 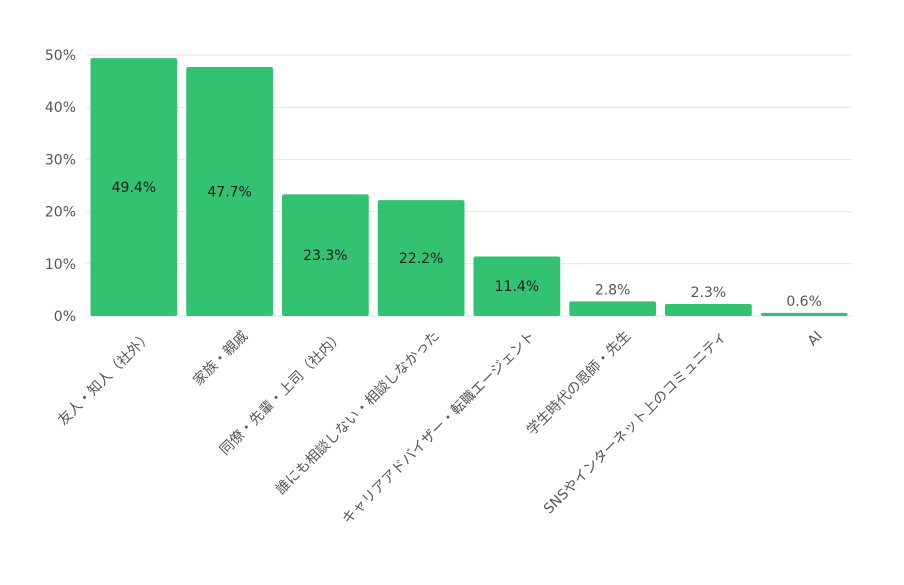 What do you see at coordinates (358, 413) in the screenshot?
I see `category-label-3: 誰にも相談しない・相談しなかった` at bounding box center [358, 413].